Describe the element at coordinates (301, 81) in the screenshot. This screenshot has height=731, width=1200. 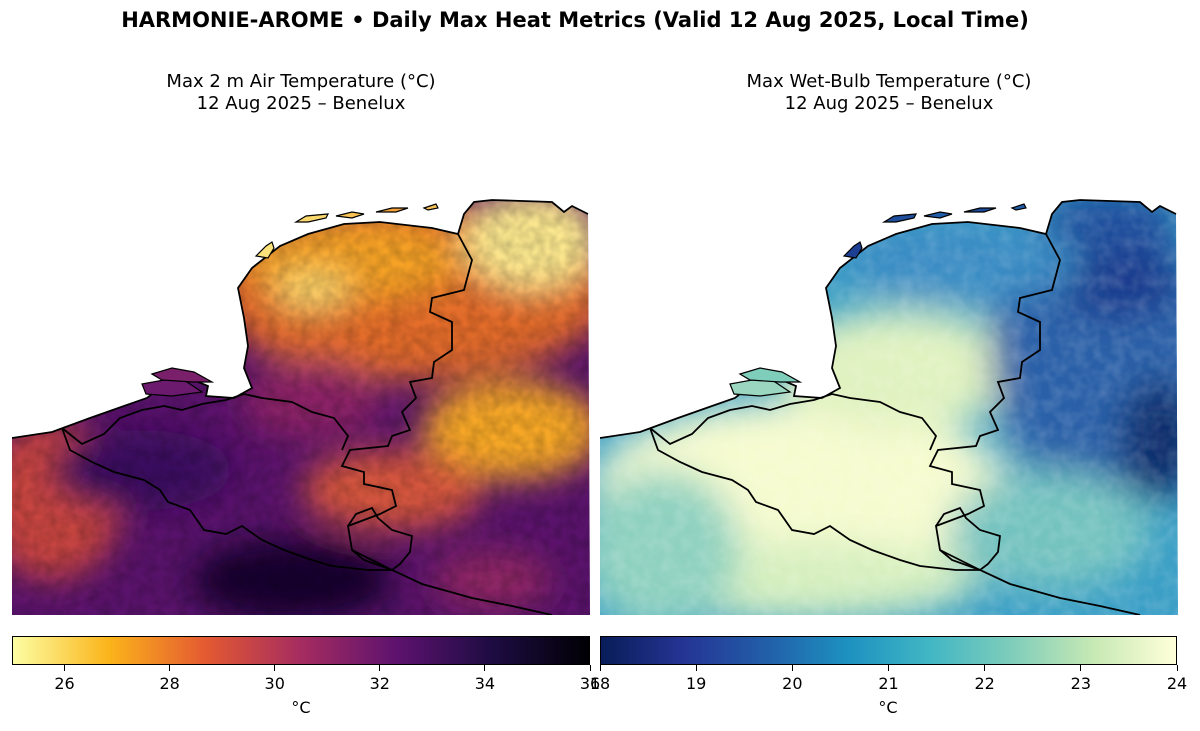
I see `panel1-title-line: Max 2 m Air Temperature (°C)` at that location.